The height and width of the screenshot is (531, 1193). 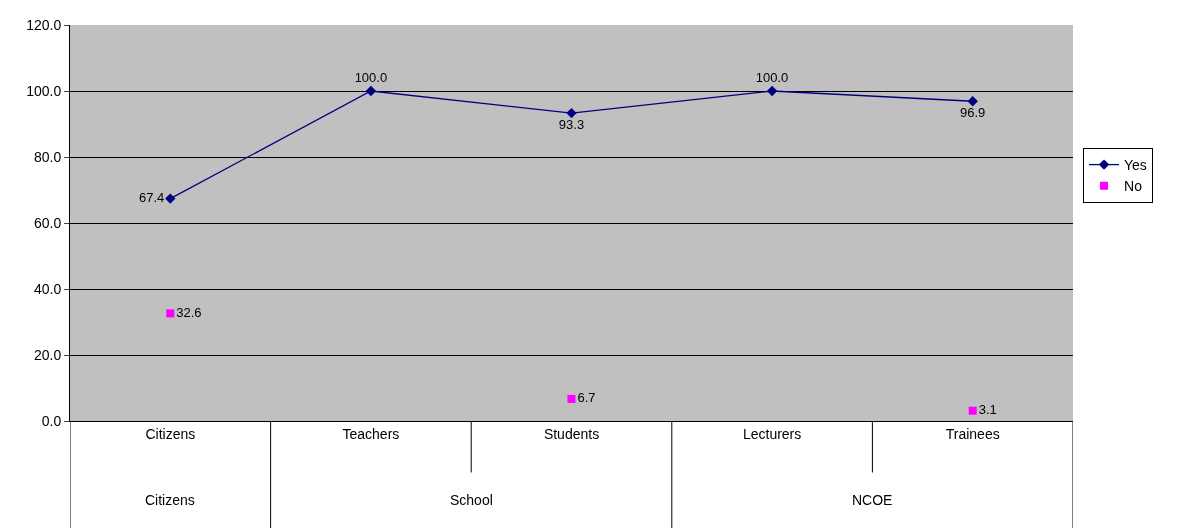 What do you see at coordinates (47, 288) in the screenshot?
I see `y-tick-label: 40.0` at bounding box center [47, 288].